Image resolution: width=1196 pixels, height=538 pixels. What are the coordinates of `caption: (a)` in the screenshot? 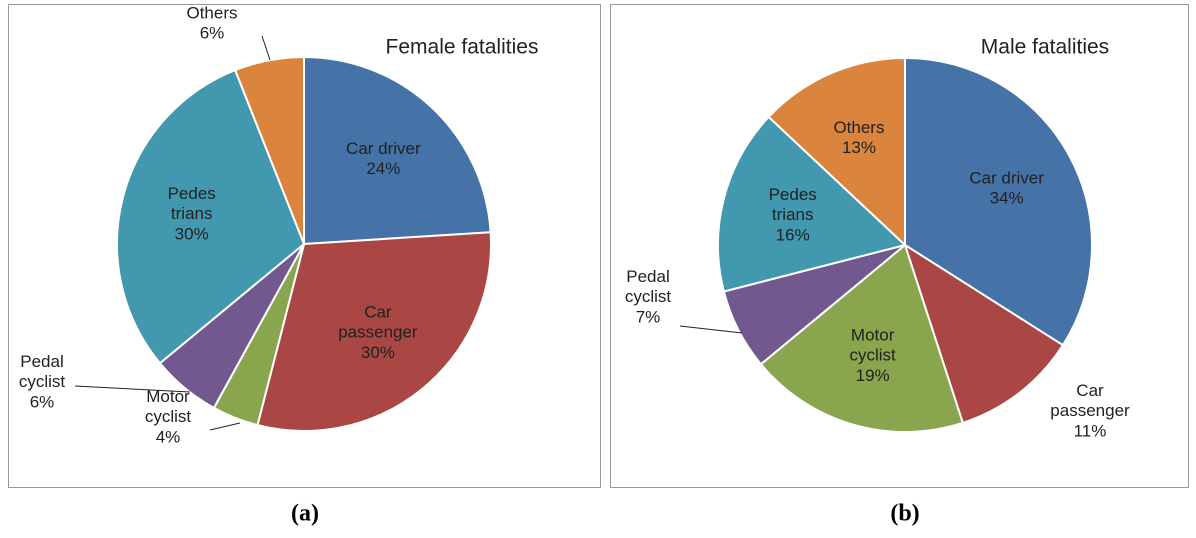 It's located at (305, 514).